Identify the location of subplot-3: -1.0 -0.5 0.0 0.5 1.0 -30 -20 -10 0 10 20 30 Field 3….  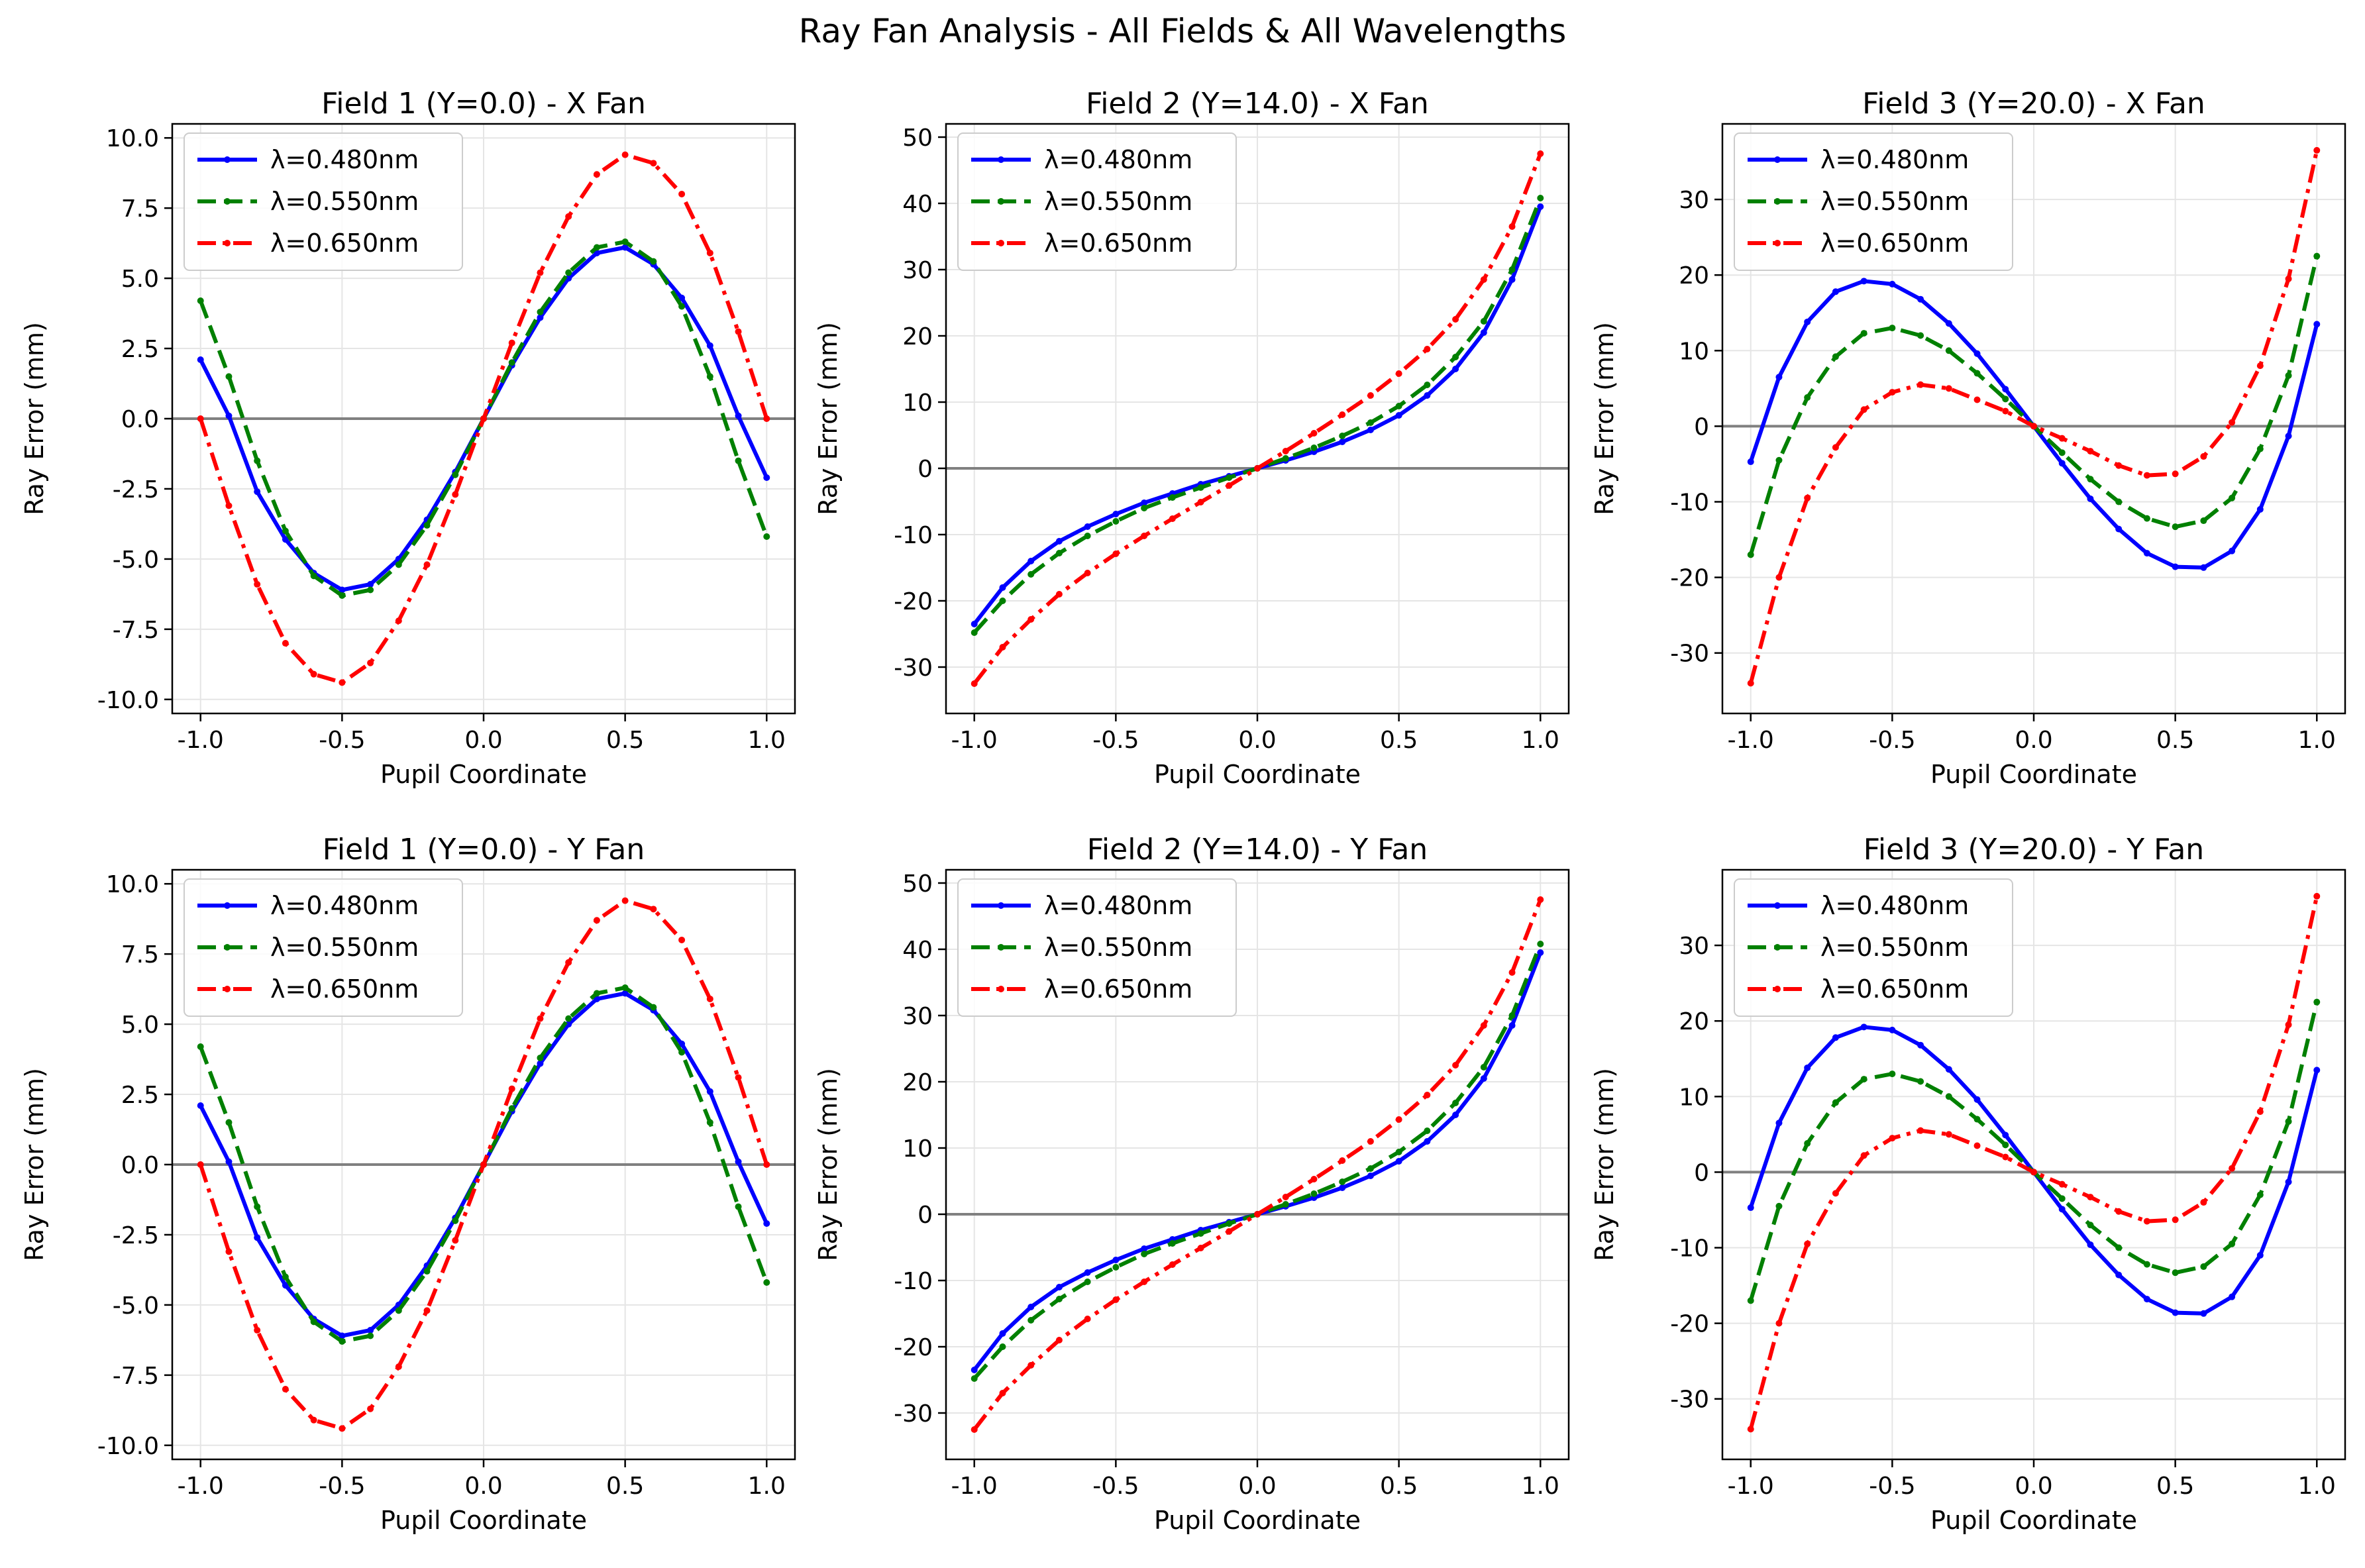
(1968, 438).